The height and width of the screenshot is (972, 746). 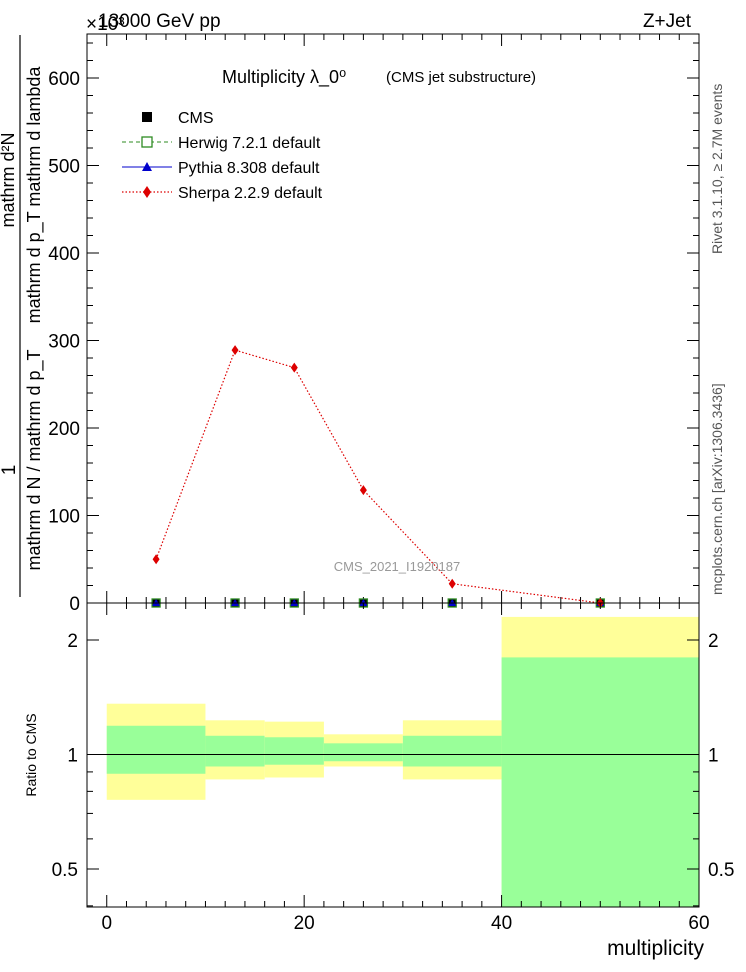 What do you see at coordinates (34, 195) in the screenshot?
I see `ylabel-mid: mathrm d p_T mathrm d lambda` at bounding box center [34, 195].